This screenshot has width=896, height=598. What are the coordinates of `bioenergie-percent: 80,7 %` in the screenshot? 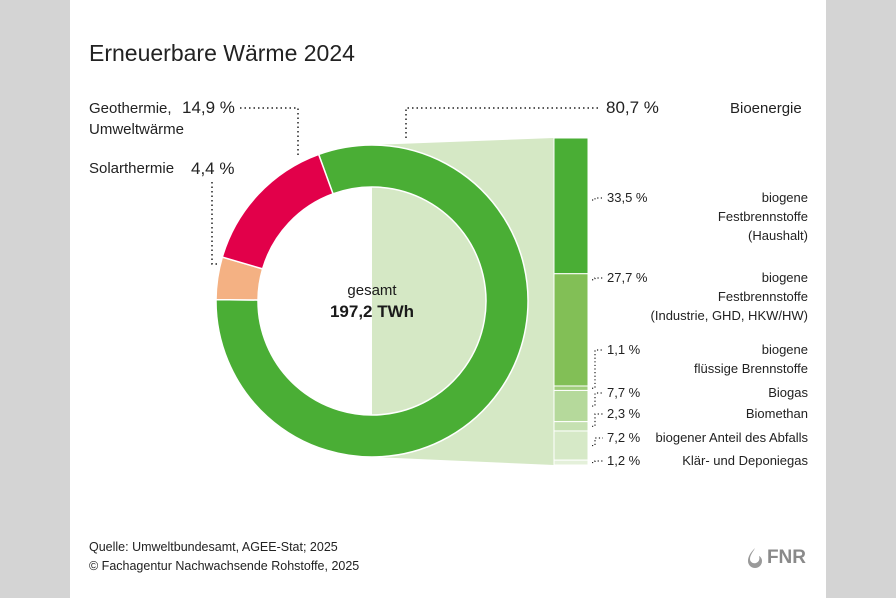 It's located at (632, 107).